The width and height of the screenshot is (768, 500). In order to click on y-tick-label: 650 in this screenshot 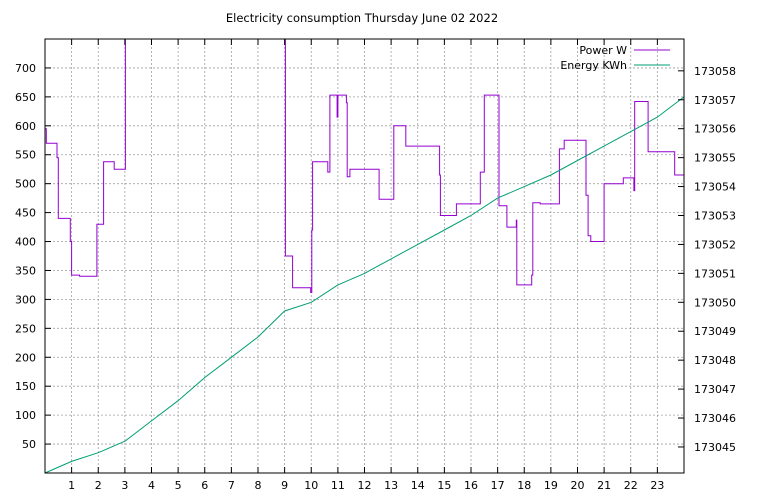, I will do `click(25, 97)`.